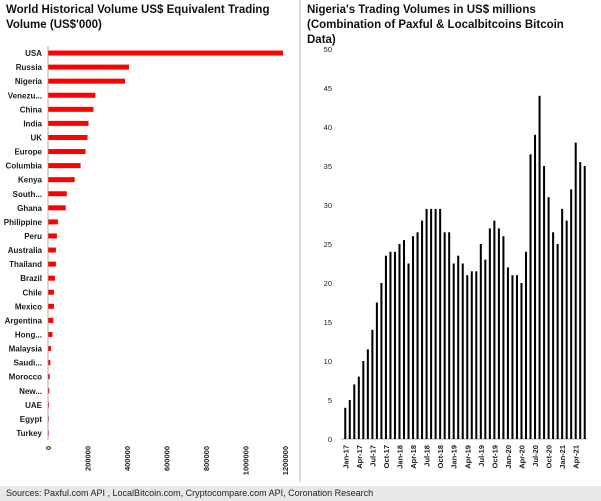 The image size is (601, 501). What do you see at coordinates (454, 457) in the screenshot?
I see `x-tick-label: Jan-19` at bounding box center [454, 457].